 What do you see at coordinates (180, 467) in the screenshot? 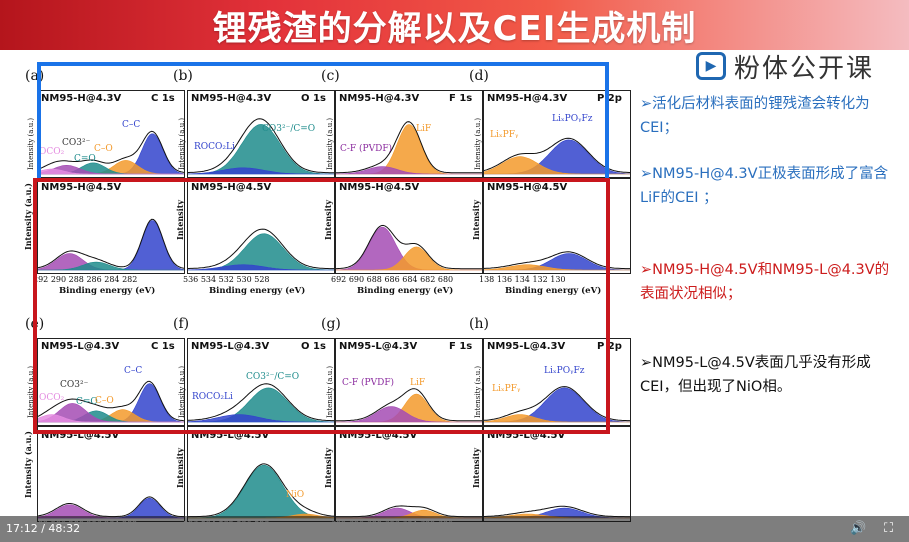
I see `y-axis-label-f: Intensity` at bounding box center [180, 467].